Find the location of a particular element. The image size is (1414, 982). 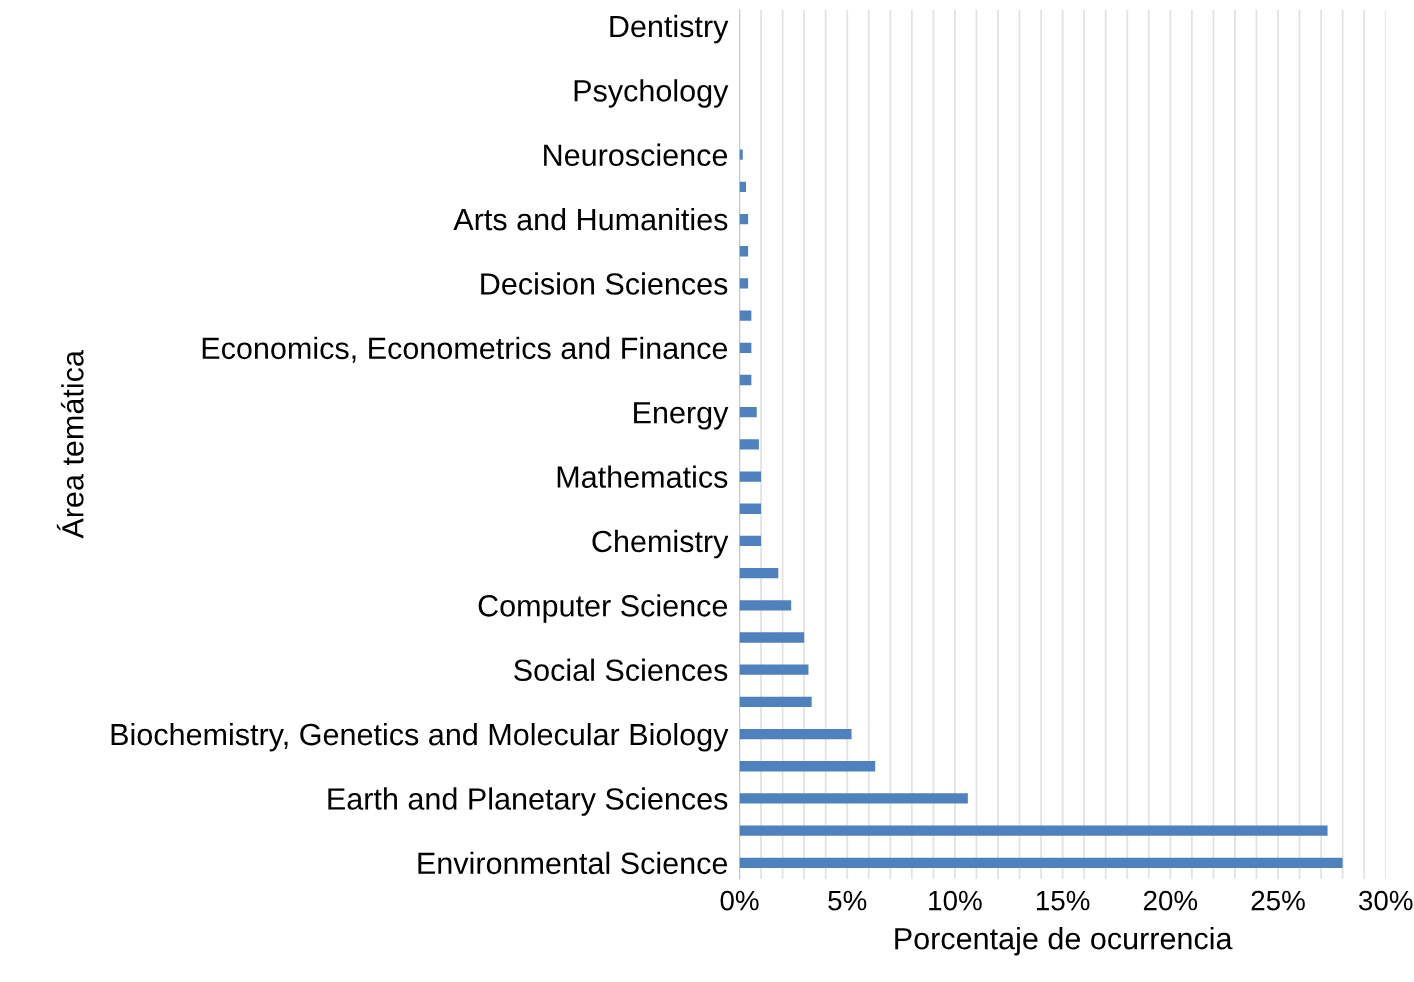

y-tick-label: Neuroscience is located at coordinates (636, 155).